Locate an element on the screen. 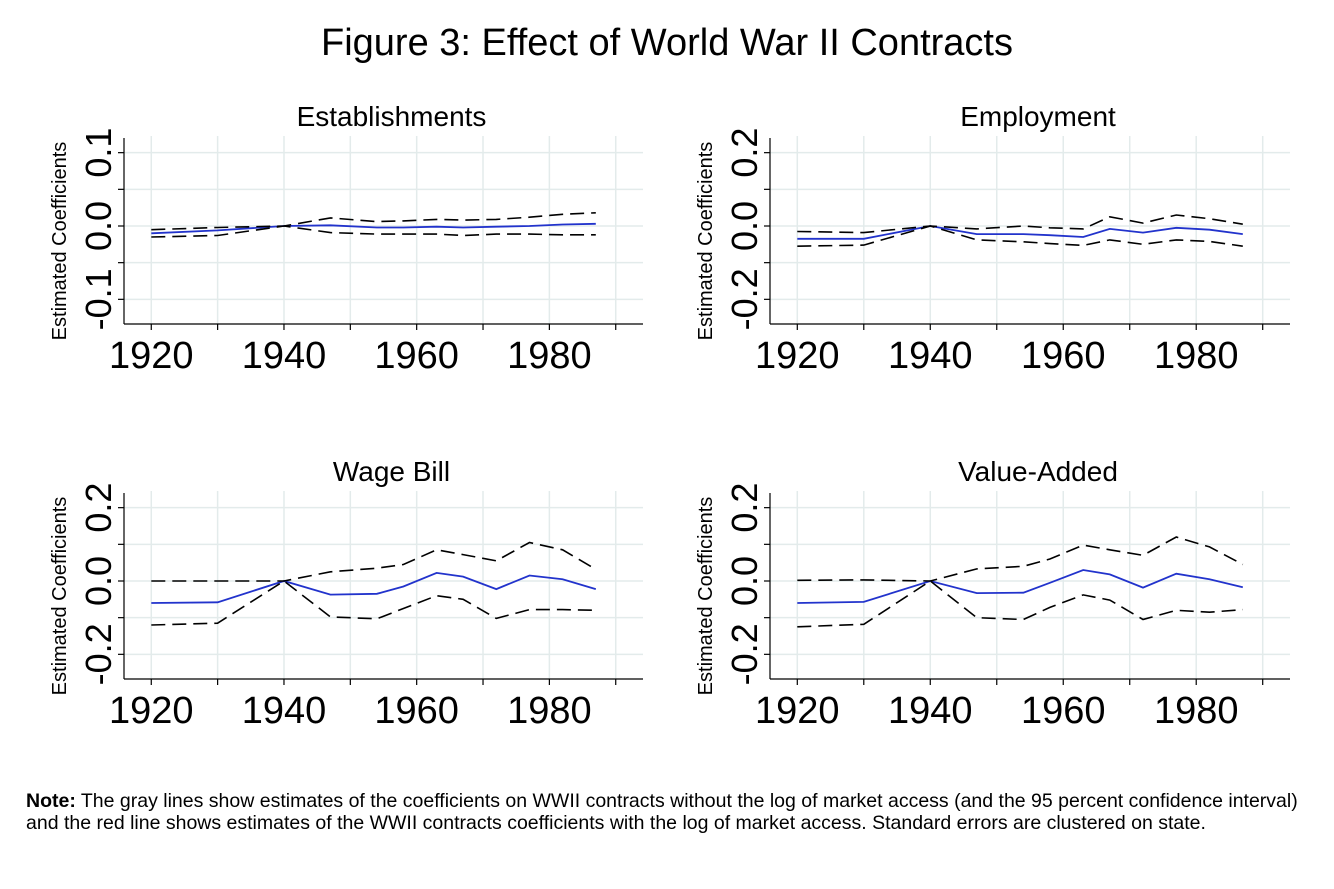 The height and width of the screenshot is (889, 1334). note-label: Note: is located at coordinates (51, 801).